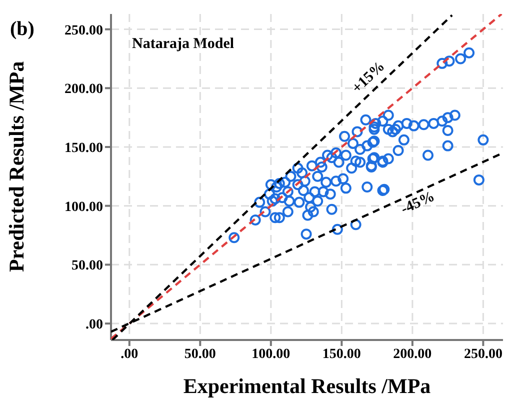 The image size is (515, 407). Describe the element at coordinates (87, 266) in the screenshot. I see `y-tick-label: 50.00` at that location.